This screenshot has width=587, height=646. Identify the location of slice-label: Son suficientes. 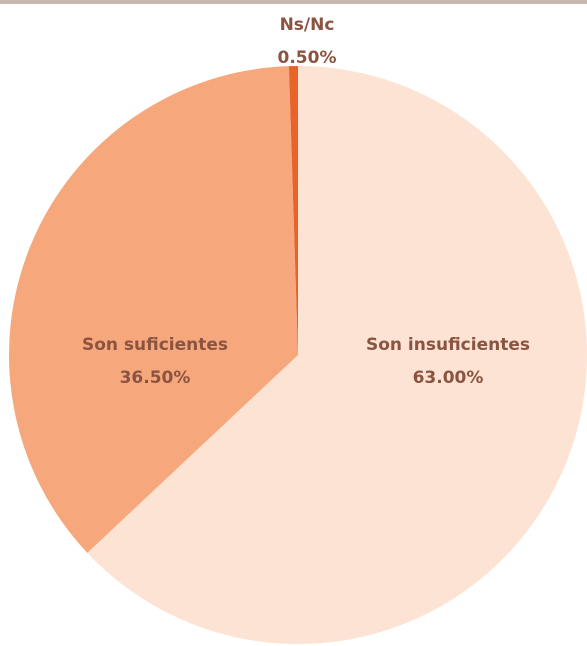
(155, 345).